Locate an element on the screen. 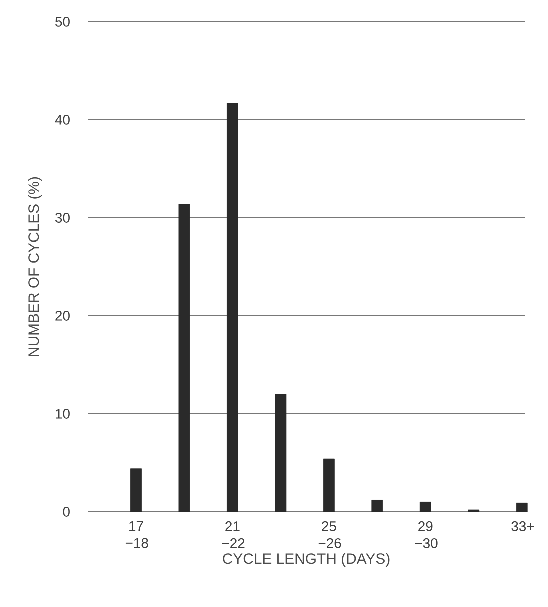  x-tick-label: 33+ is located at coordinates (523, 527).